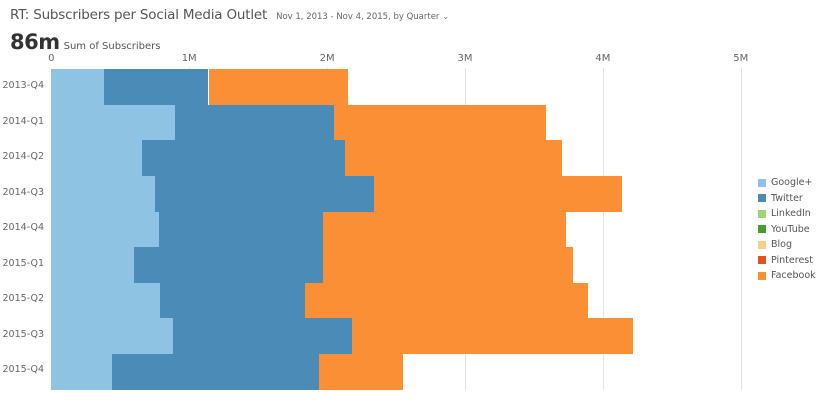 The image size is (820, 400). Describe the element at coordinates (23, 299) in the screenshot. I see `y-category-label: 2015-Q2` at that location.